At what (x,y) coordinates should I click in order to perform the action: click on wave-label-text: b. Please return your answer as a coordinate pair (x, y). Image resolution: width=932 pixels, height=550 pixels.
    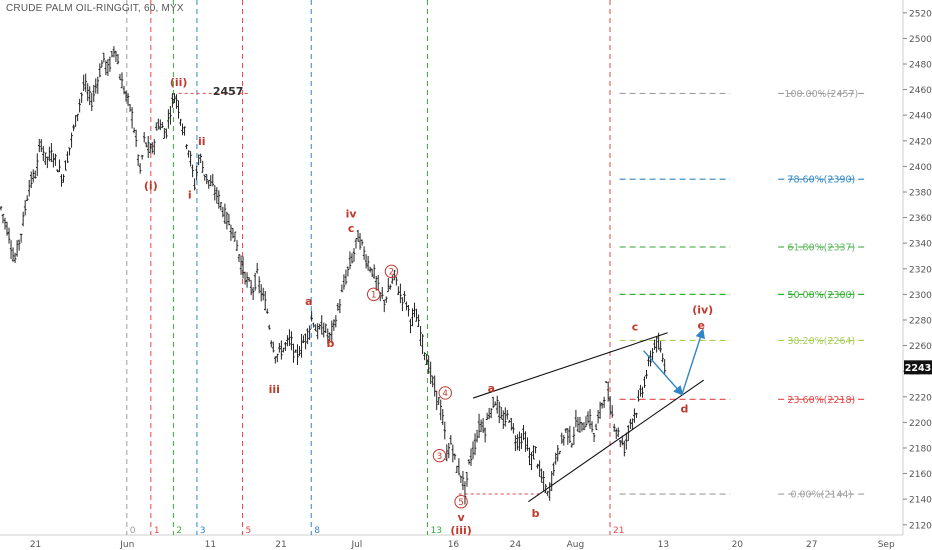
    Looking at the image, I should click on (331, 343).